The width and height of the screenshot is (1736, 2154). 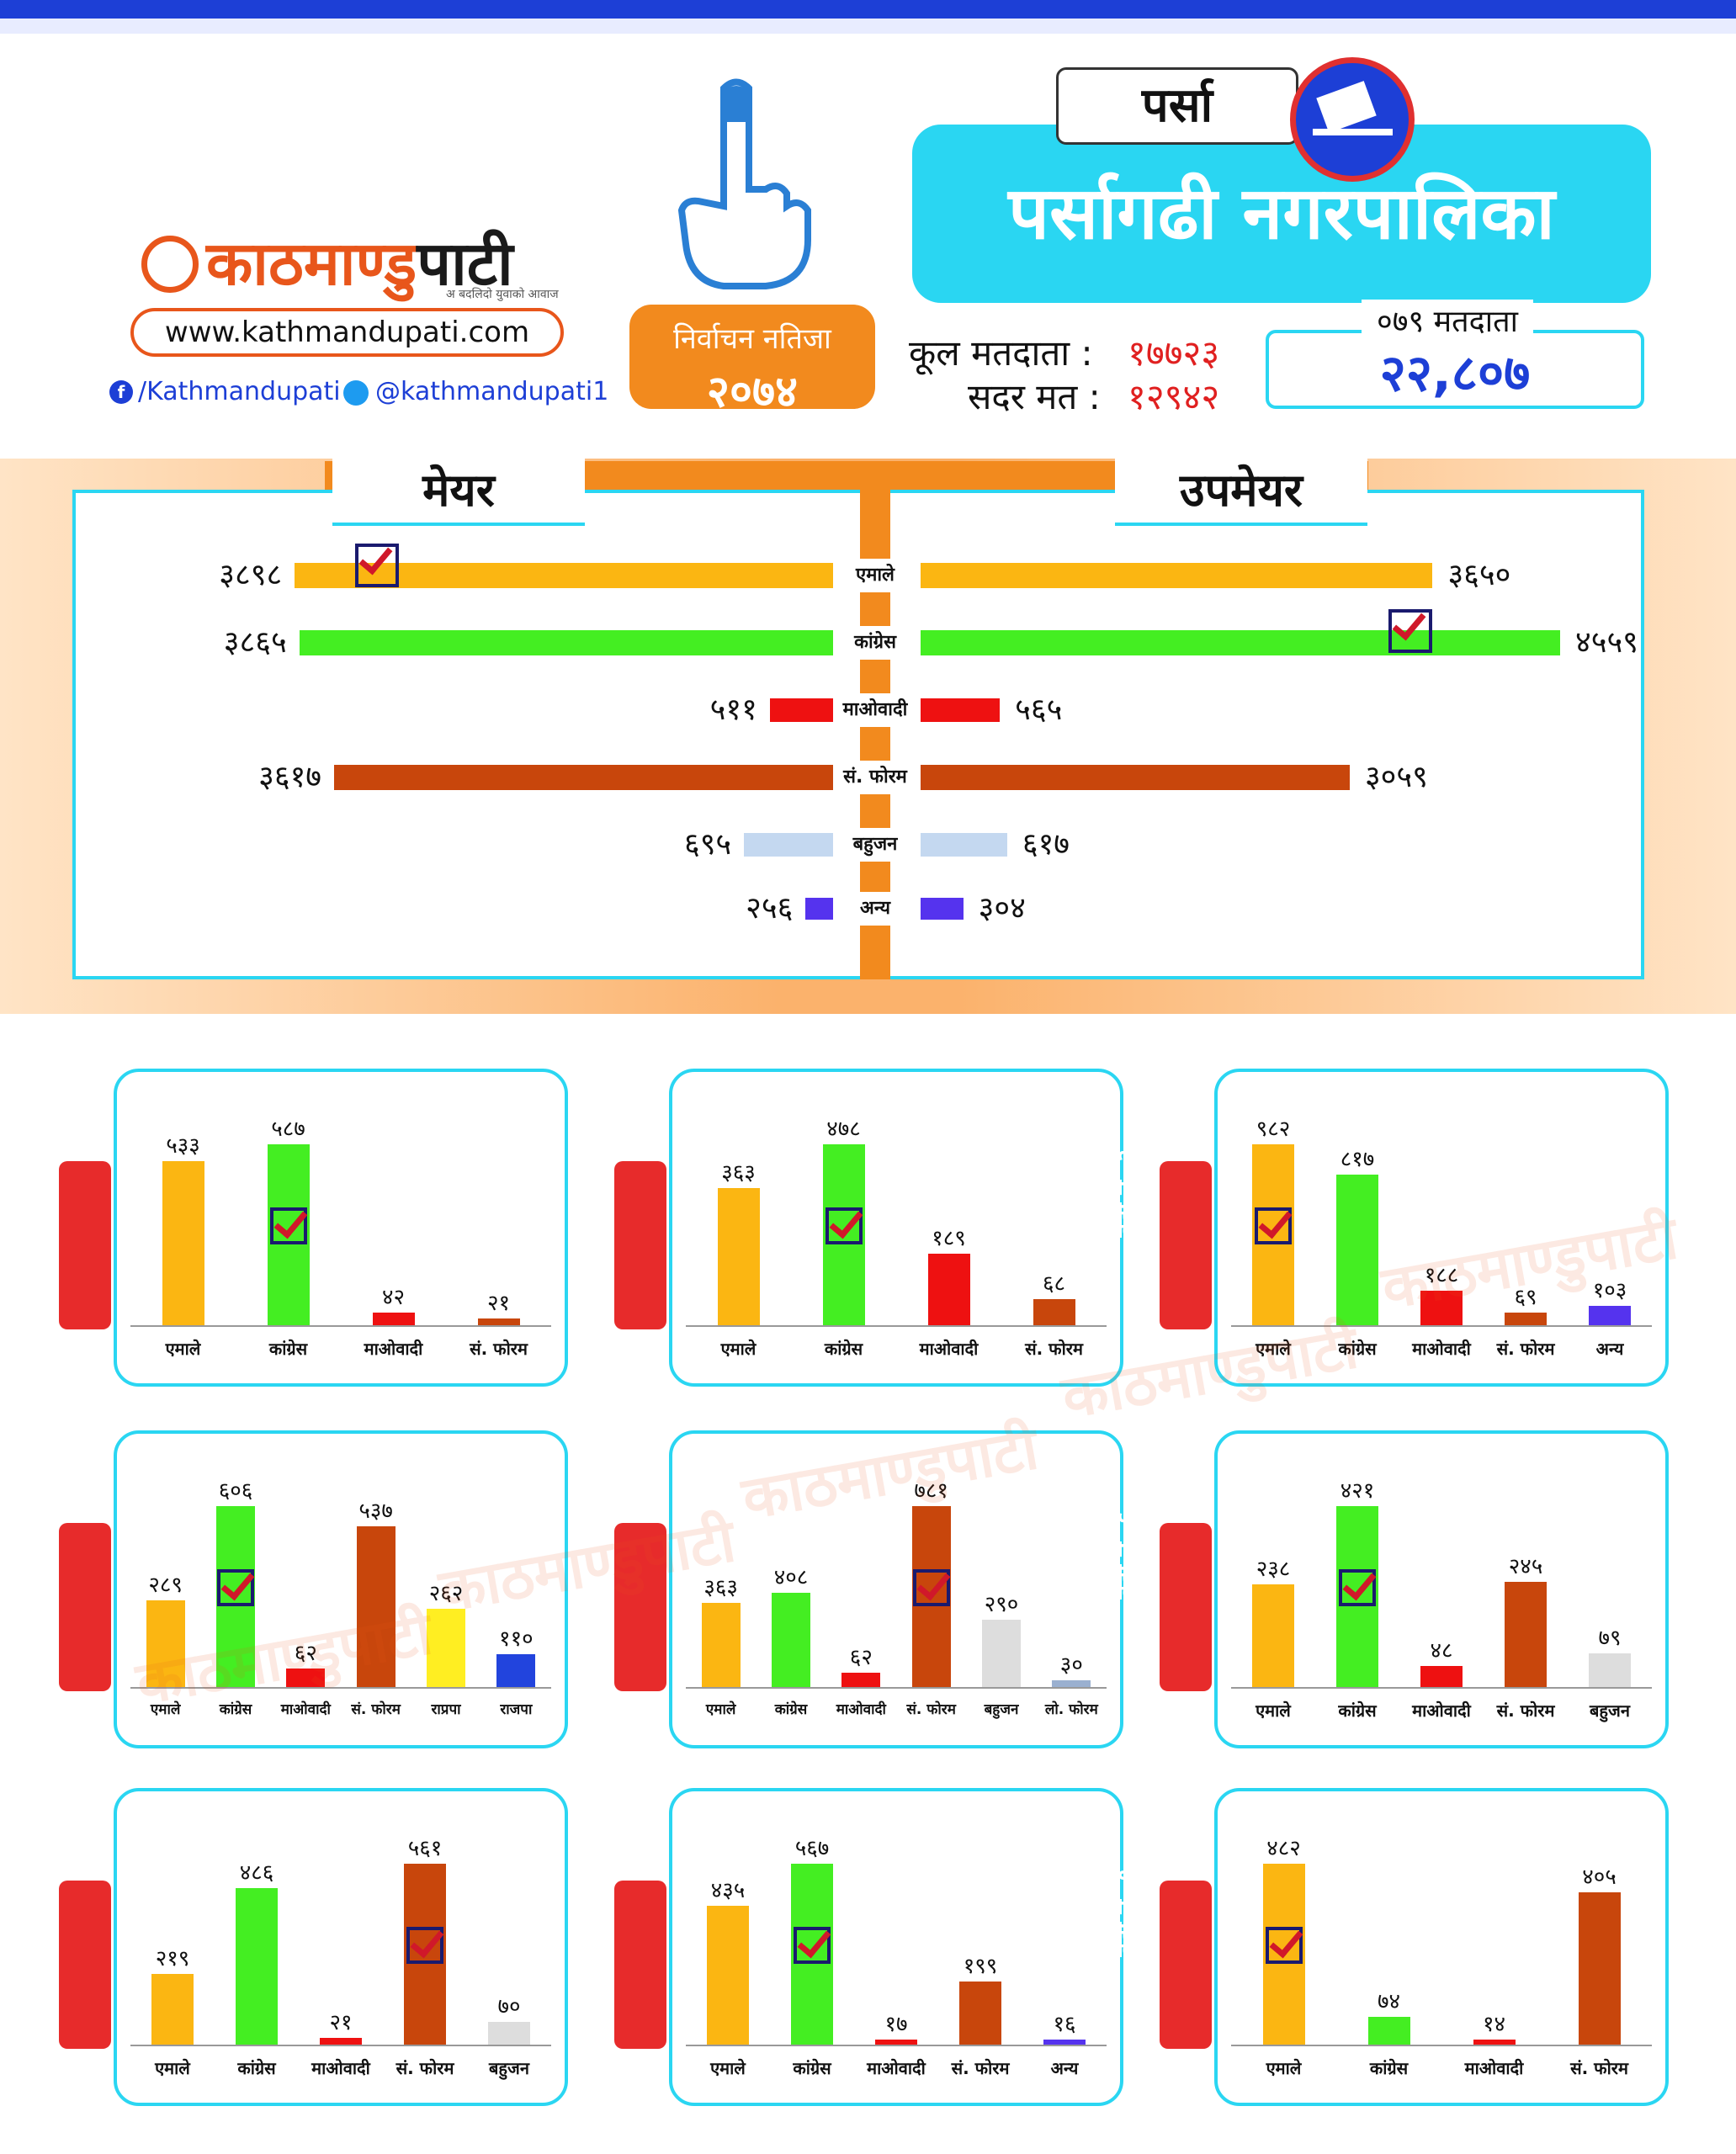 I want to click on party-label-4: बहुजन, so click(x=875, y=845).